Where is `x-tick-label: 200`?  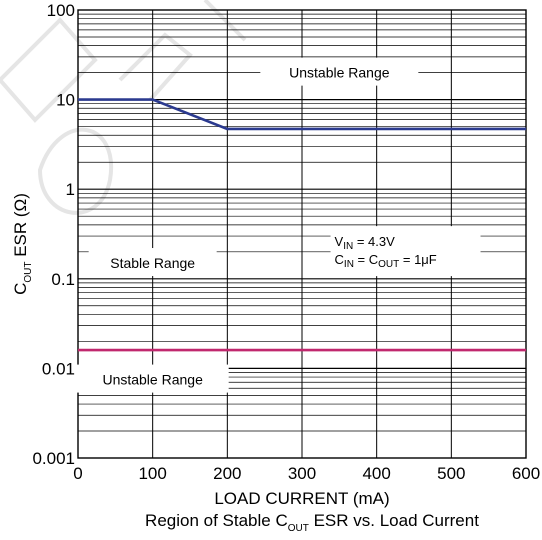 x-tick-label: 200 is located at coordinates (227, 473).